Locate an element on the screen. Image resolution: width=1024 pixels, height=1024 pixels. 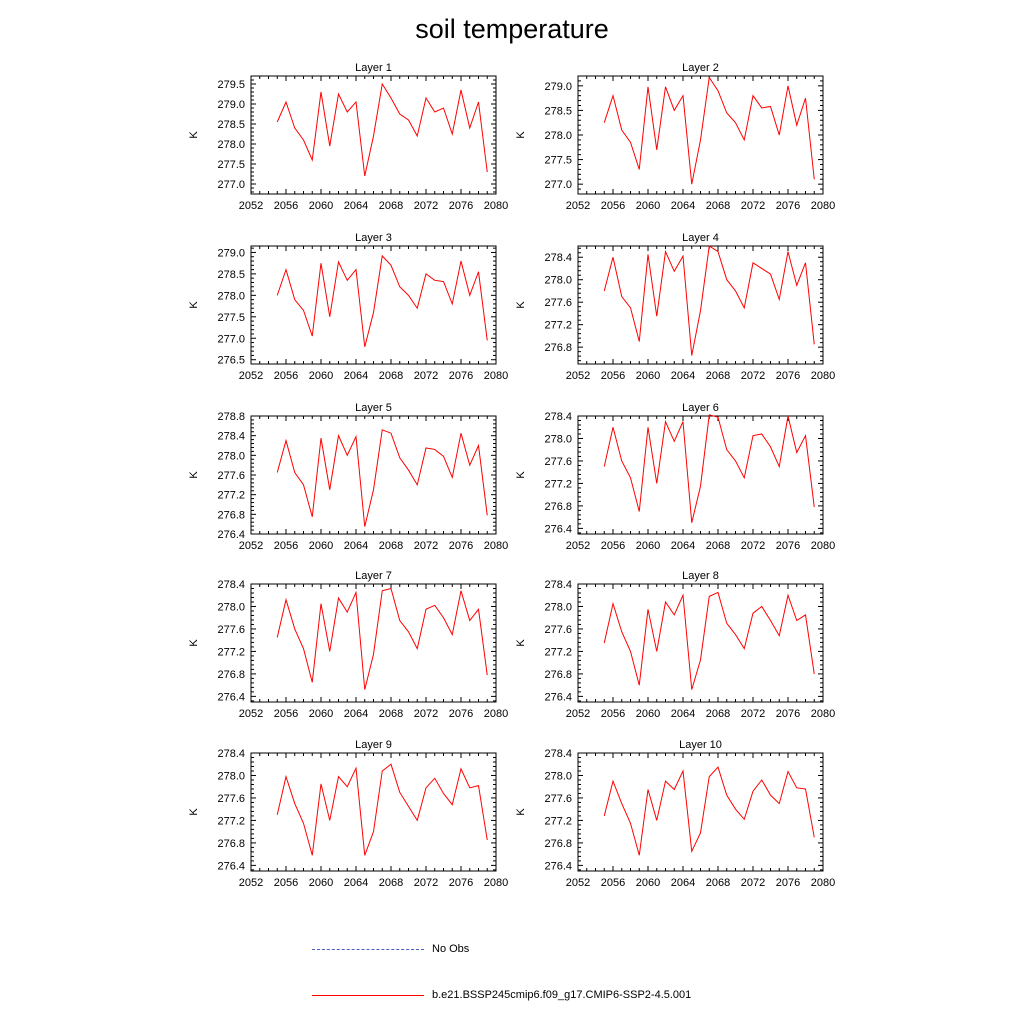
y-tick-label: 277.0 is located at coordinates (231, 339).